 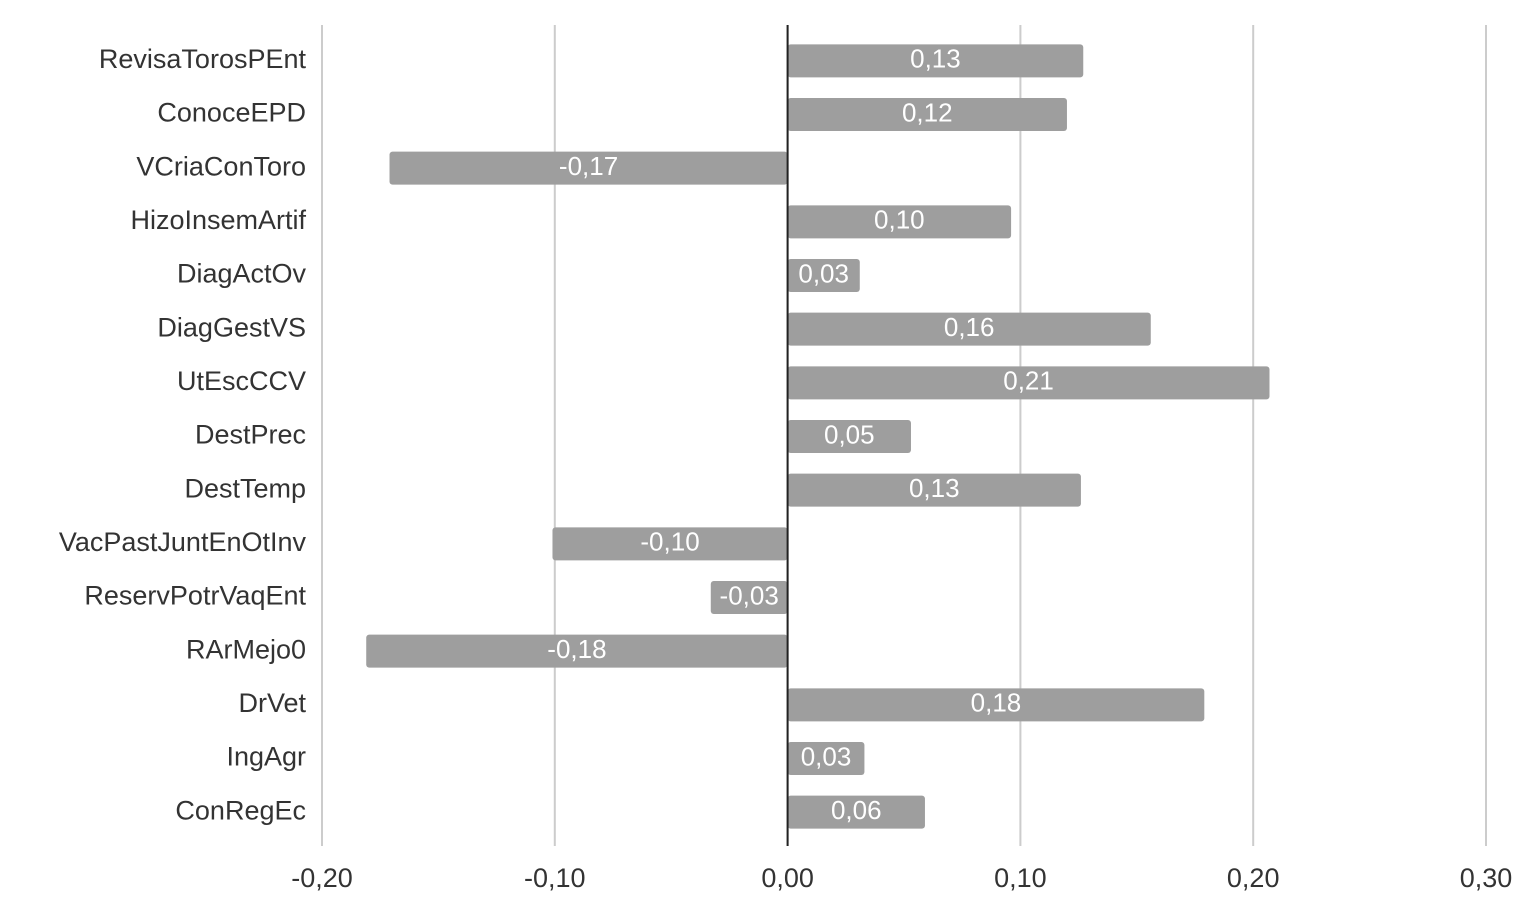 I want to click on value-label: -0,03, so click(x=749, y=595).